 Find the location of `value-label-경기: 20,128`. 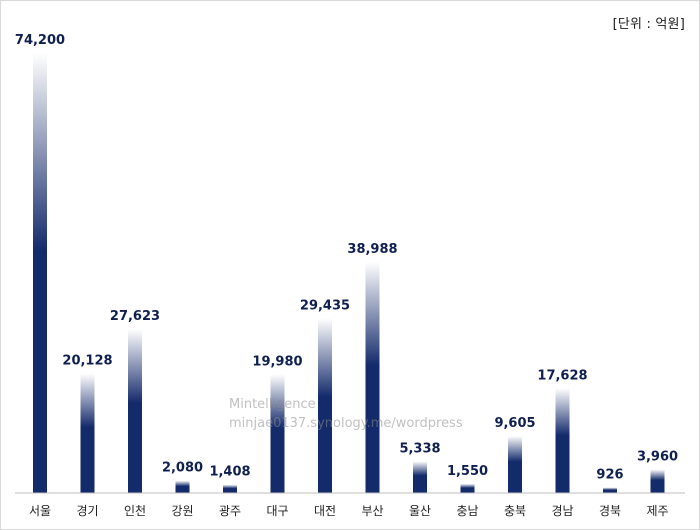

value-label-경기: 20,128 is located at coordinates (87, 361).